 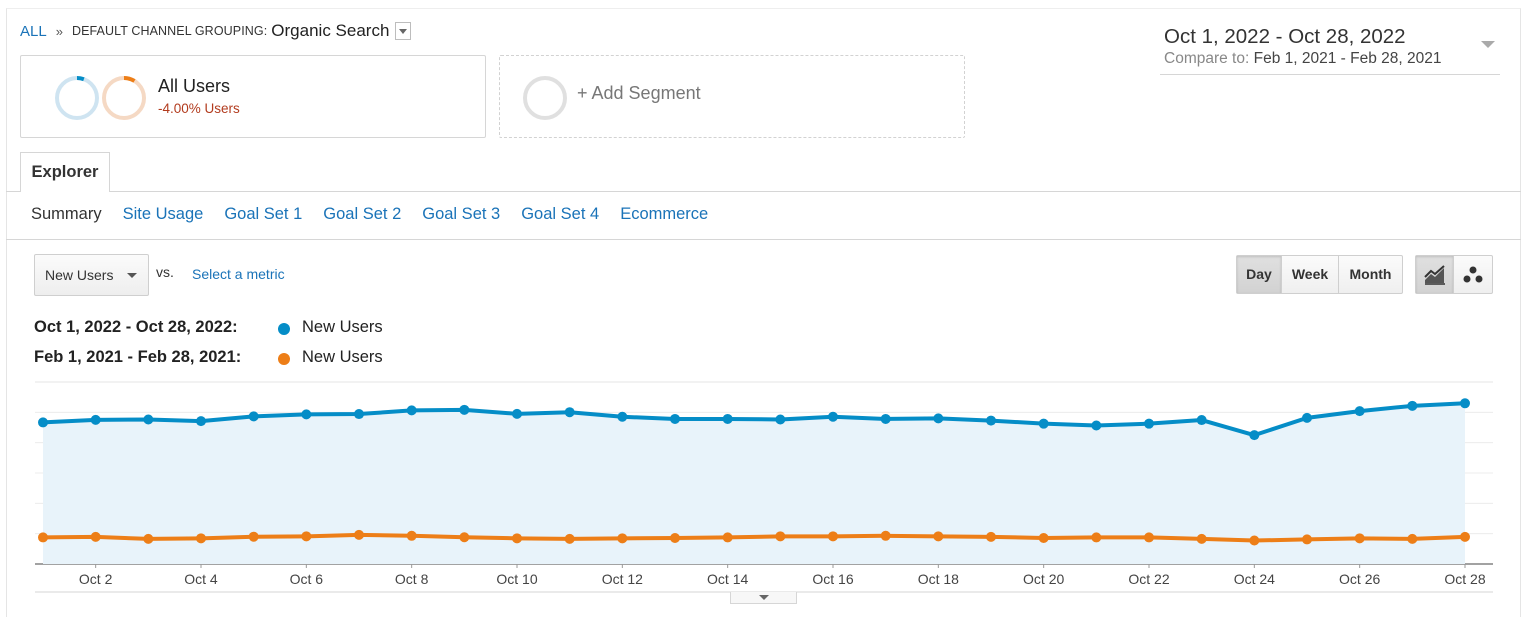 What do you see at coordinates (1207, 58) in the screenshot?
I see `compare-label: Compare to:` at bounding box center [1207, 58].